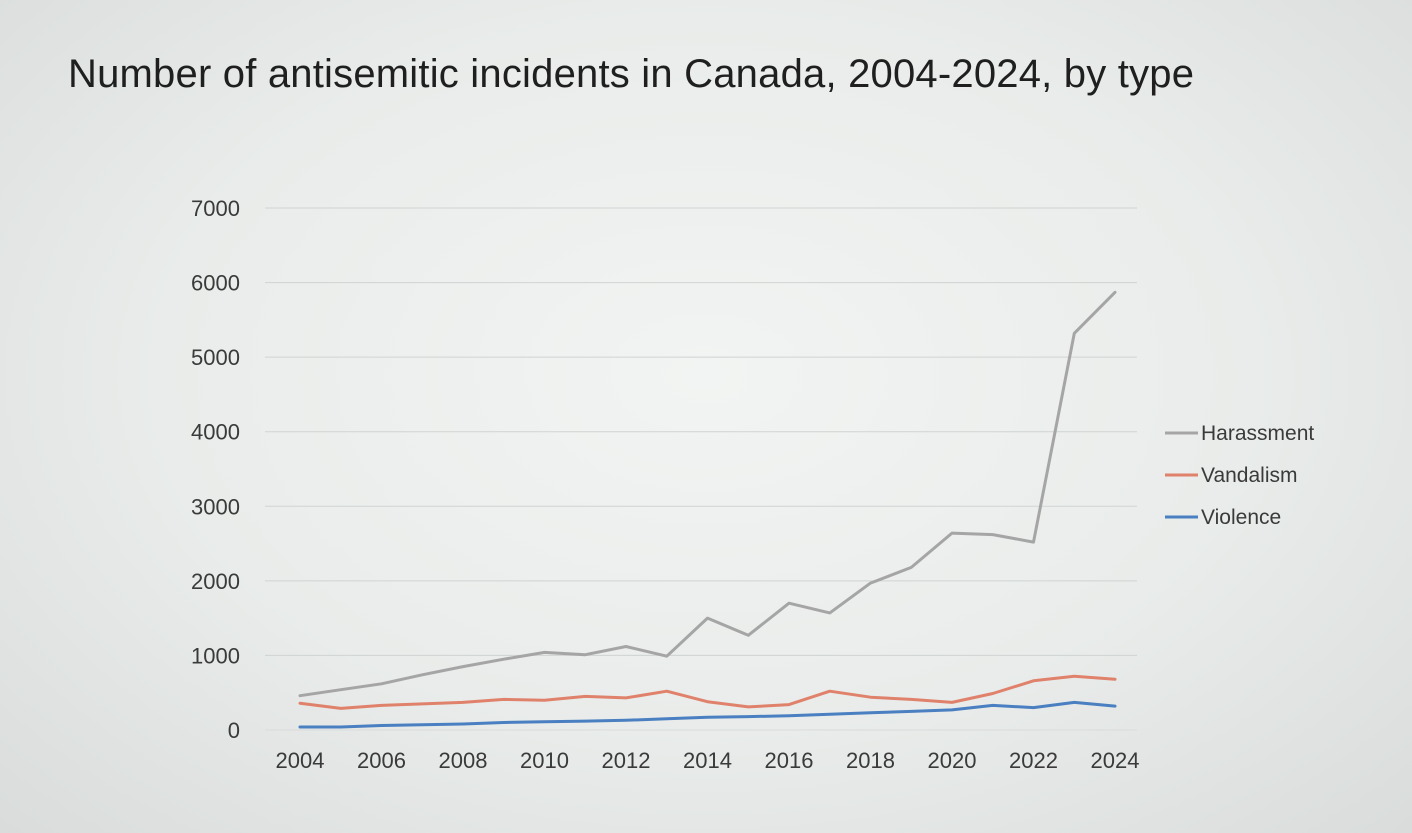 This screenshot has height=833, width=1412. What do you see at coordinates (234, 730) in the screenshot?
I see `y-tick-label: 0` at bounding box center [234, 730].